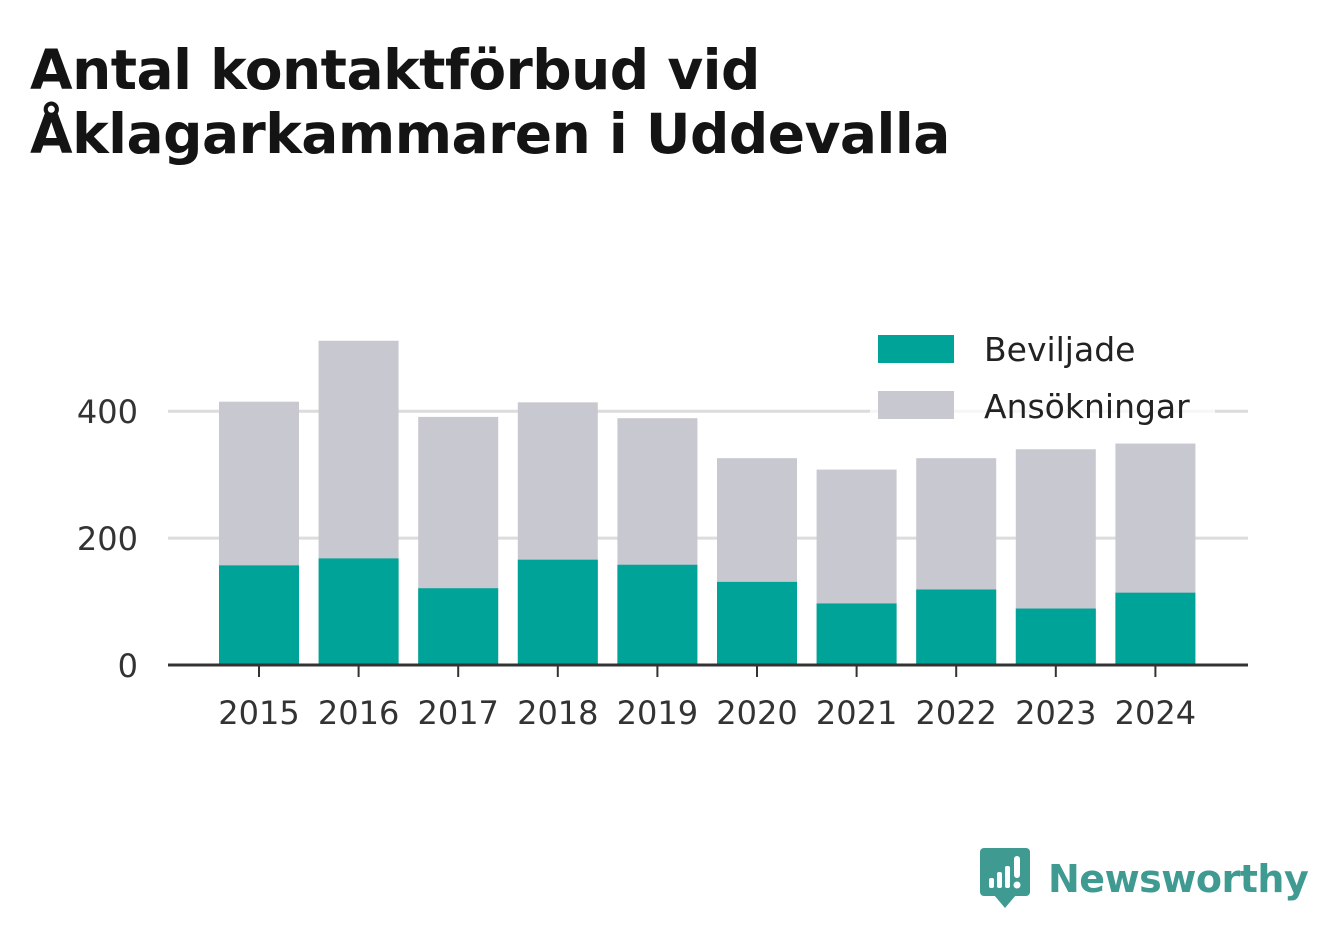 The image size is (1322, 939). I want to click on bar-beviljade-2019, so click(657, 614).